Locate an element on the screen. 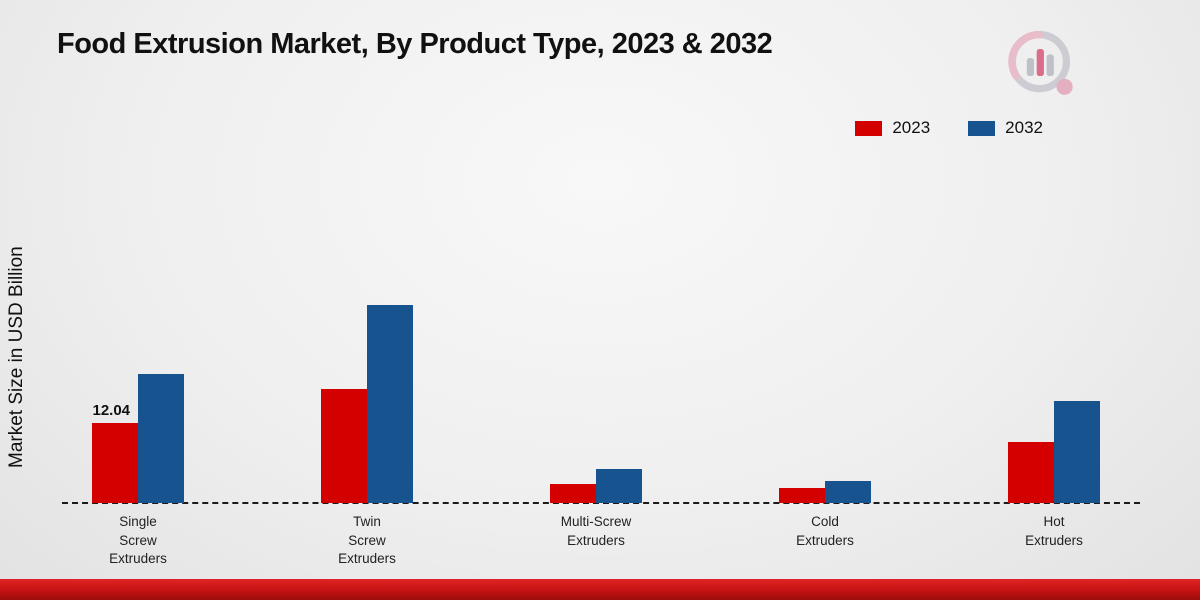  legend-item-2023: 2023 is located at coordinates (892, 128).